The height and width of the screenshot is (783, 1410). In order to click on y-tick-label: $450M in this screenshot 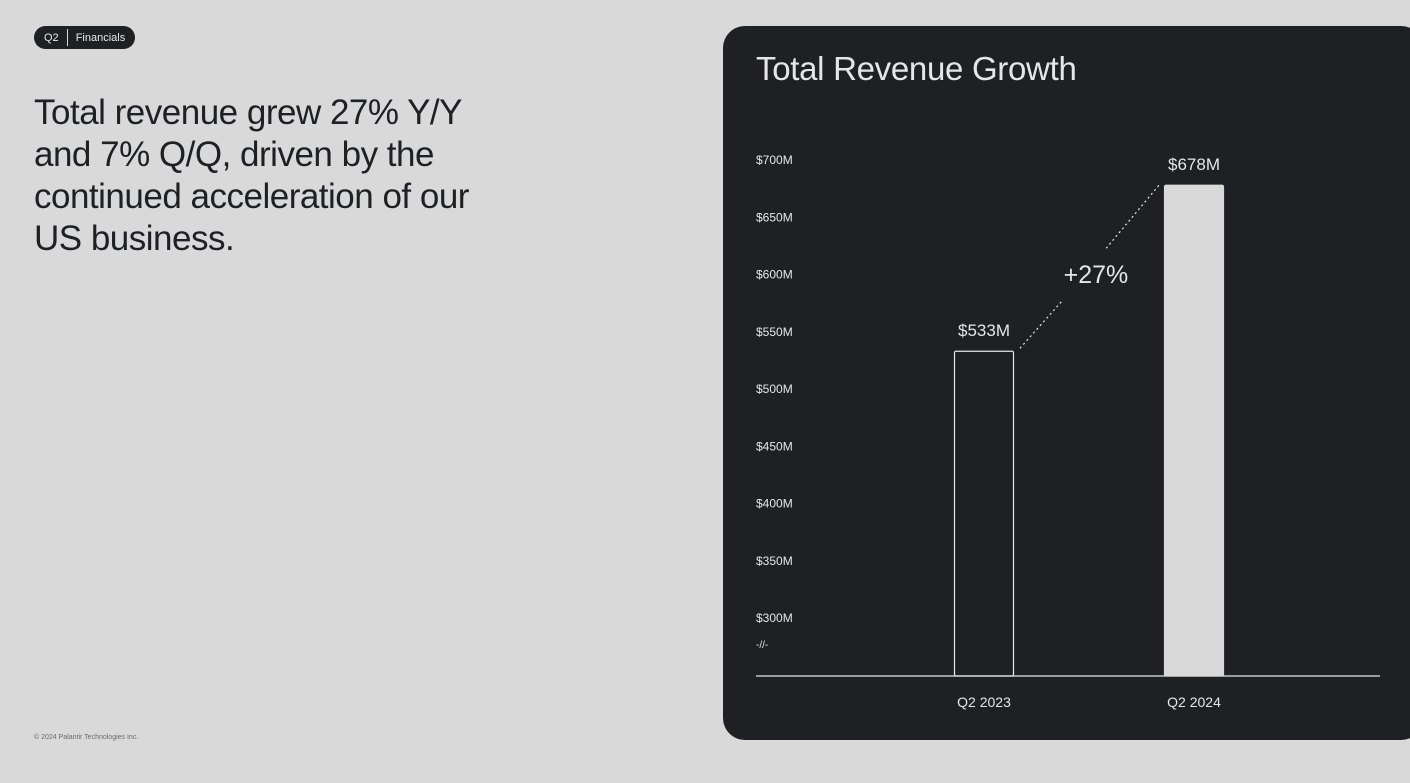, I will do `click(774, 446)`.